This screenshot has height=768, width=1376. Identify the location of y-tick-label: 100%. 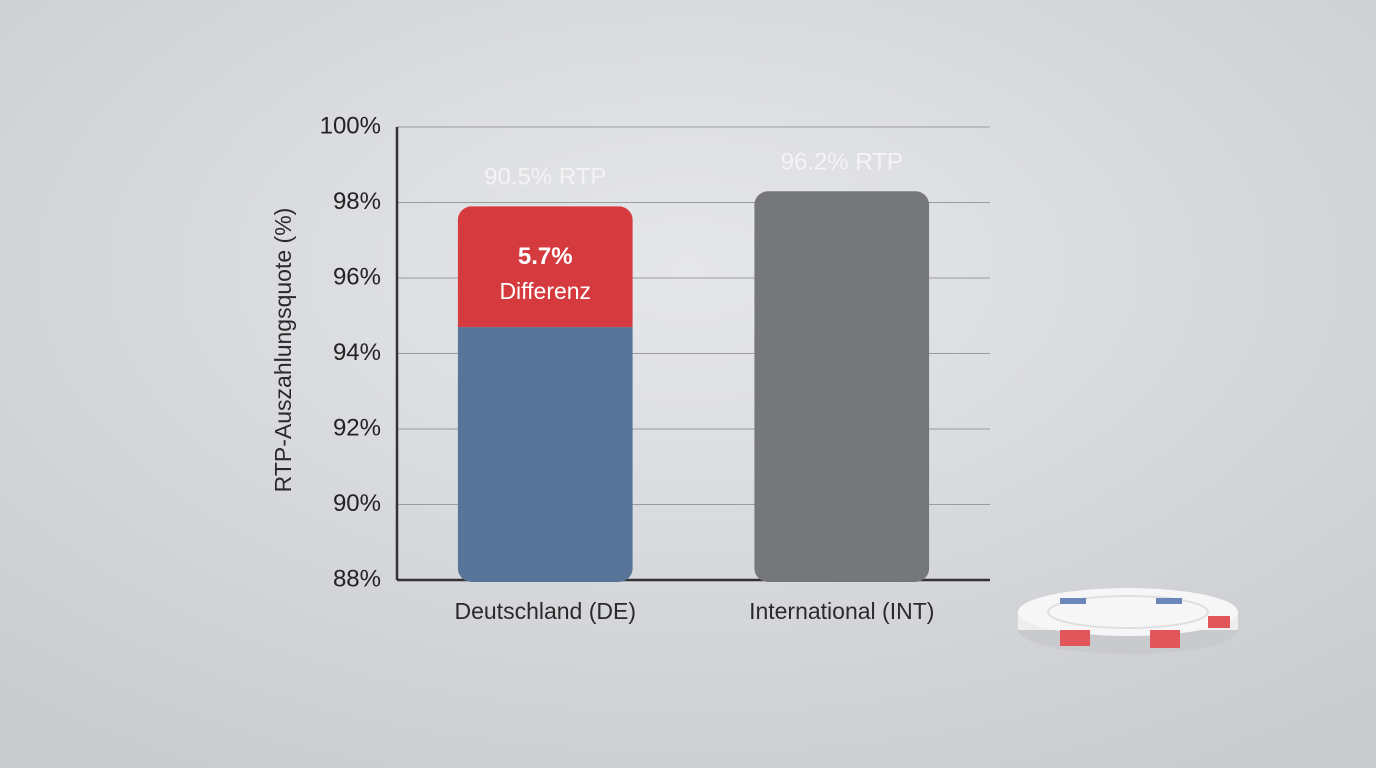
(350, 125).